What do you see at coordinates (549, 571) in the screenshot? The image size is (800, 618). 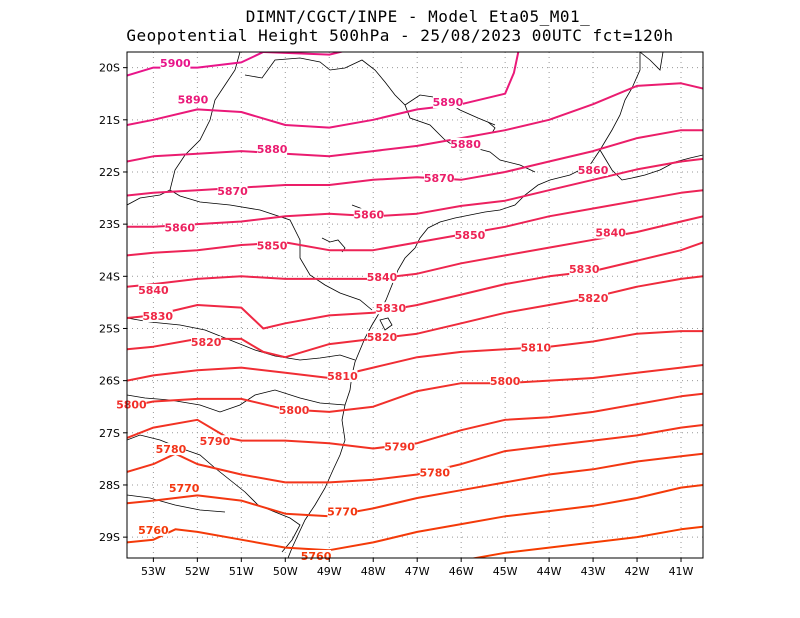 I see `x-tick-label: 44W` at bounding box center [549, 571].